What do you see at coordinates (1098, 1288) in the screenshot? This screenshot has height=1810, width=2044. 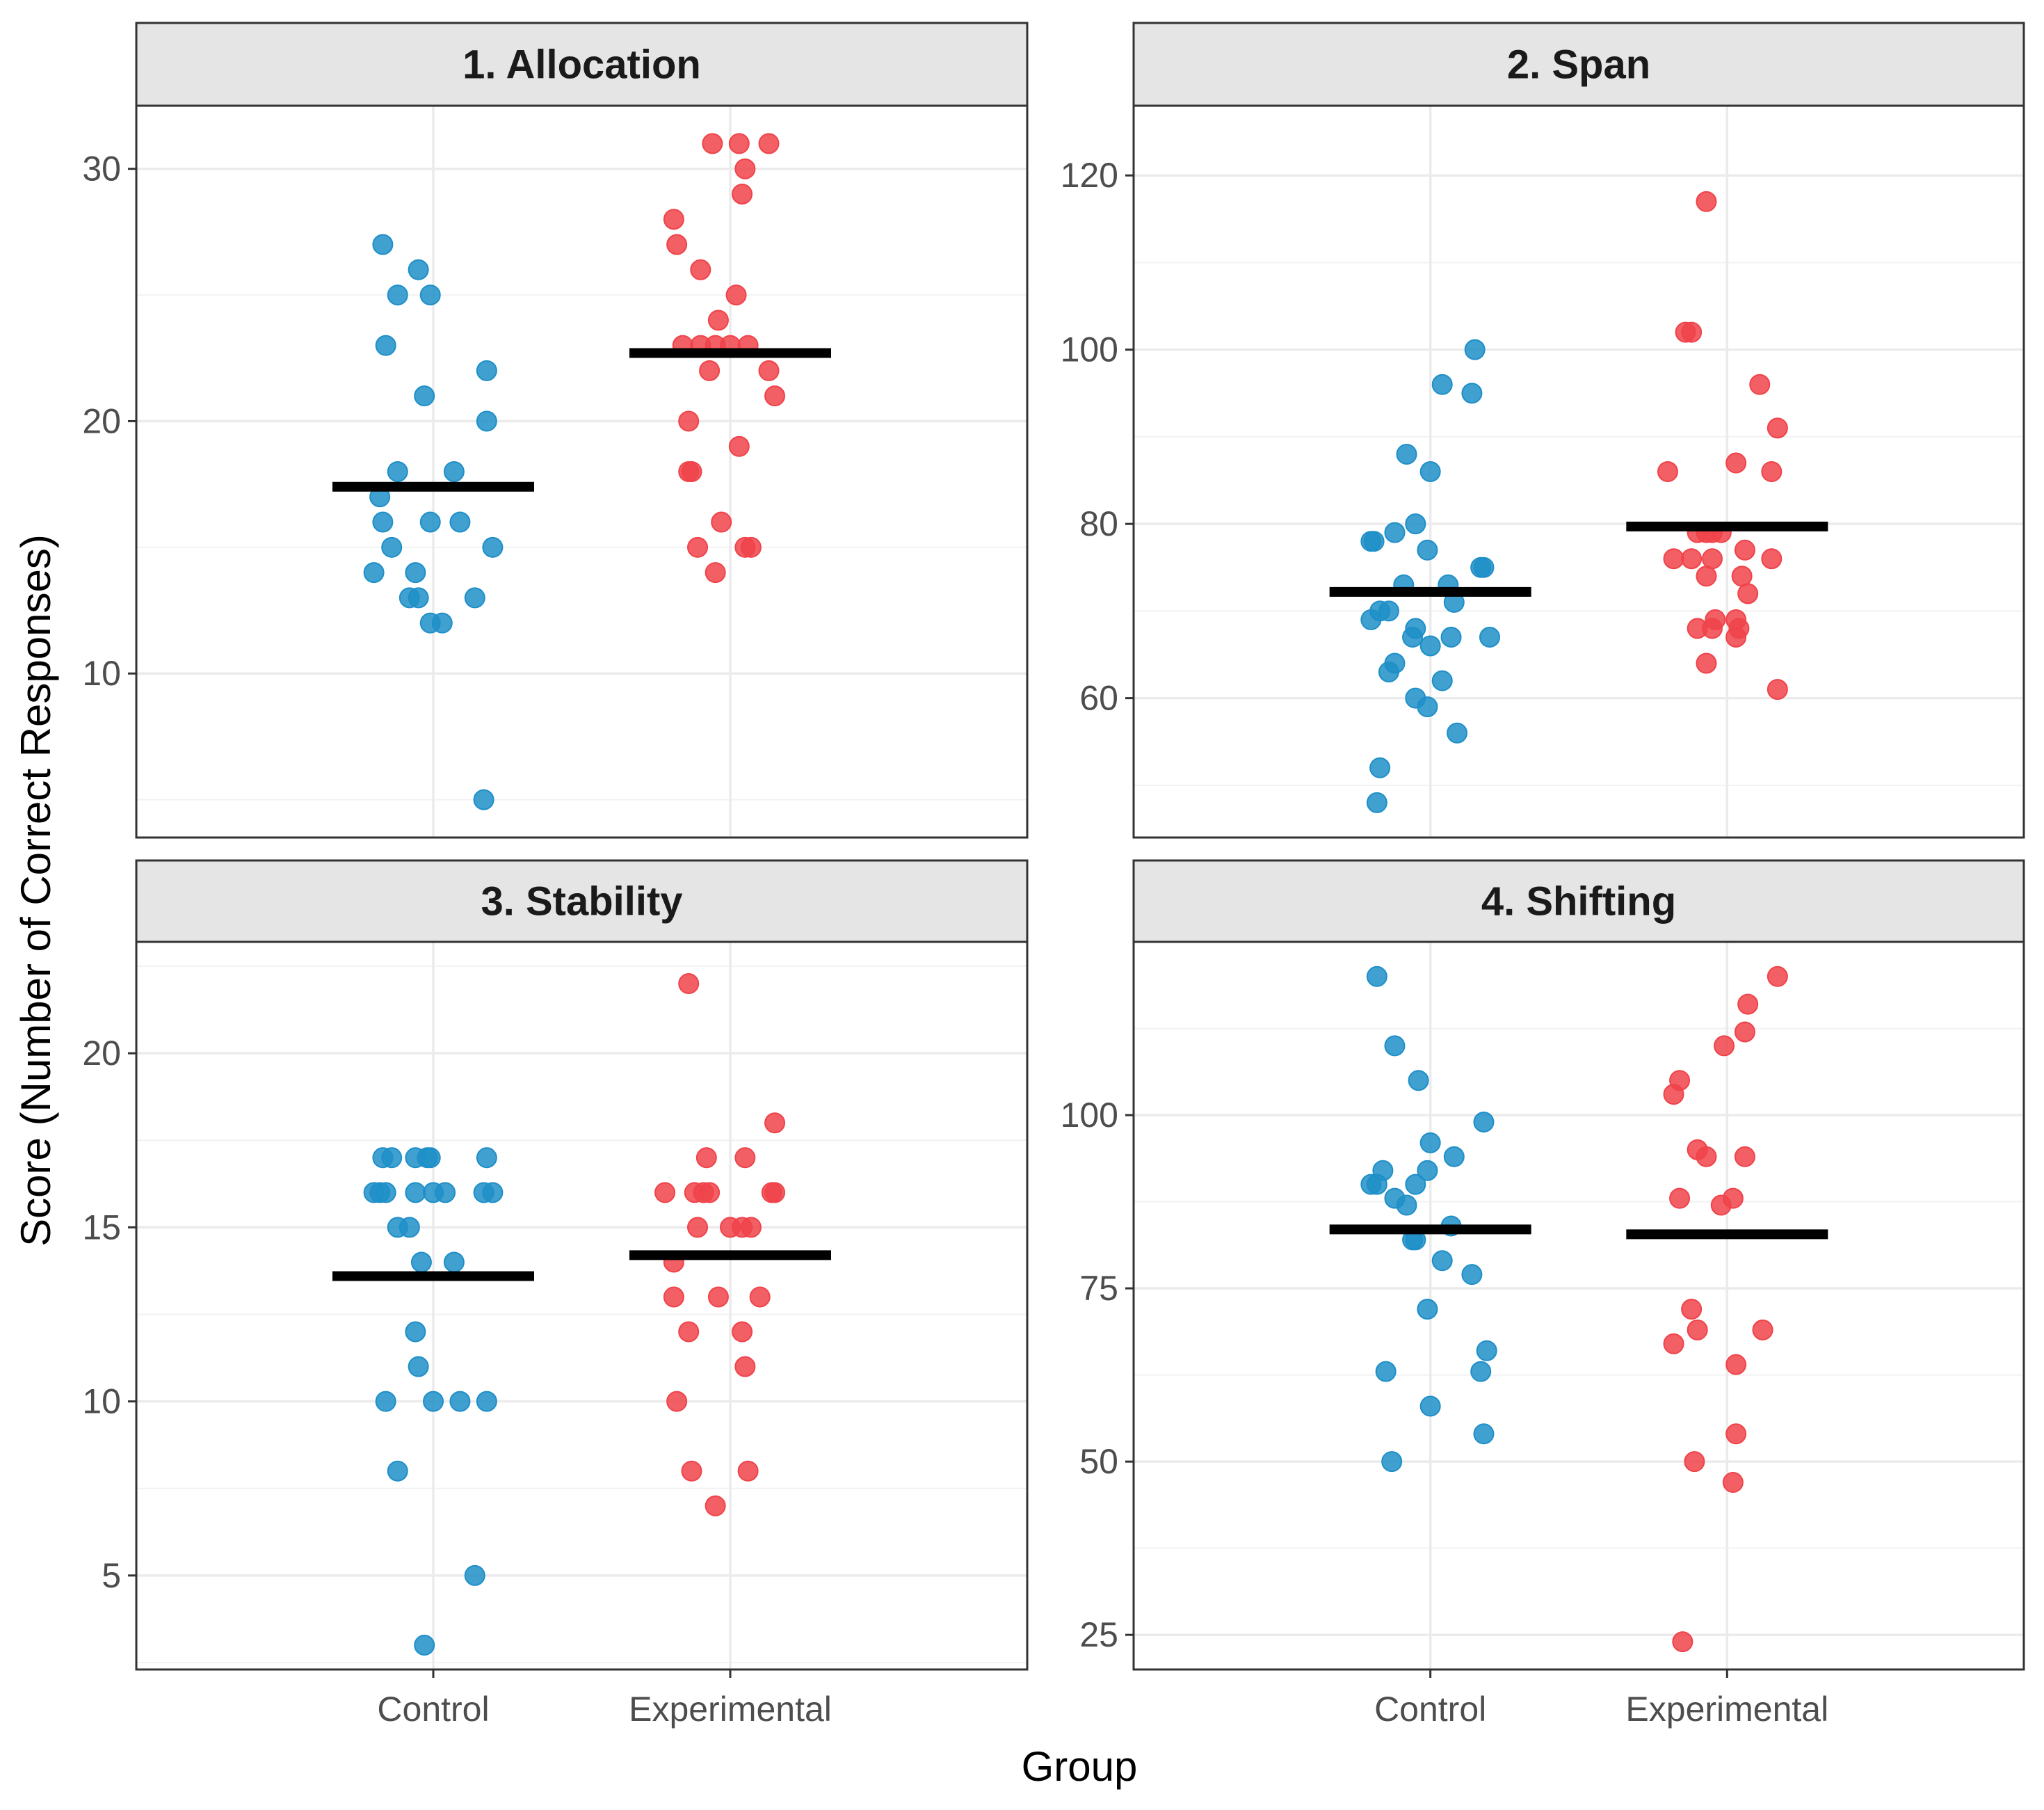 I see `y-tick-label: 75` at bounding box center [1098, 1288].